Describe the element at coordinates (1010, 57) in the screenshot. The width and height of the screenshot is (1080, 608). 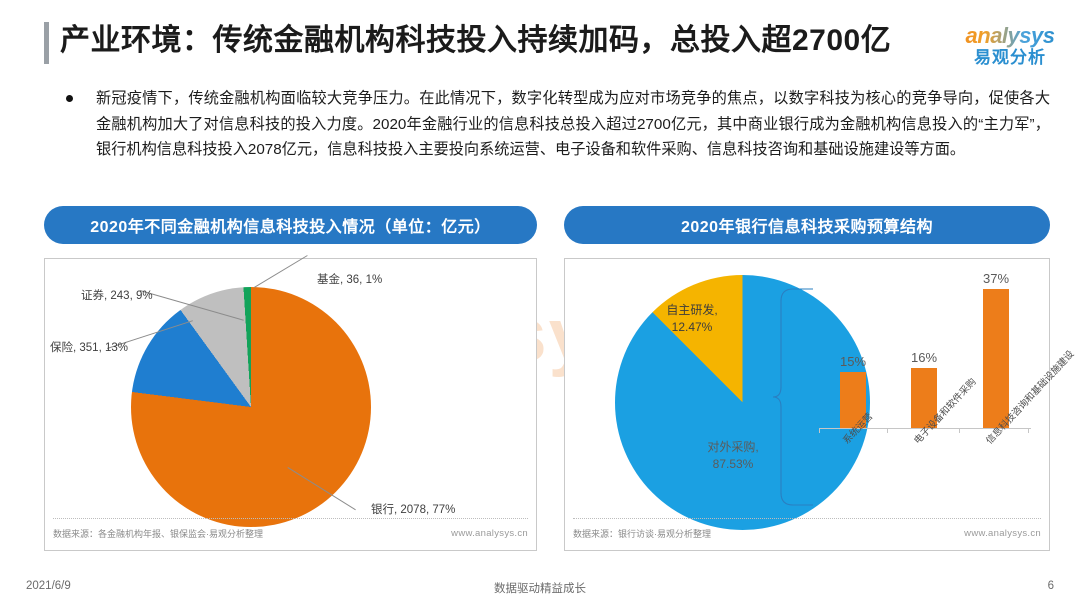
I see `logo-chinese-text: 易观分析` at that location.